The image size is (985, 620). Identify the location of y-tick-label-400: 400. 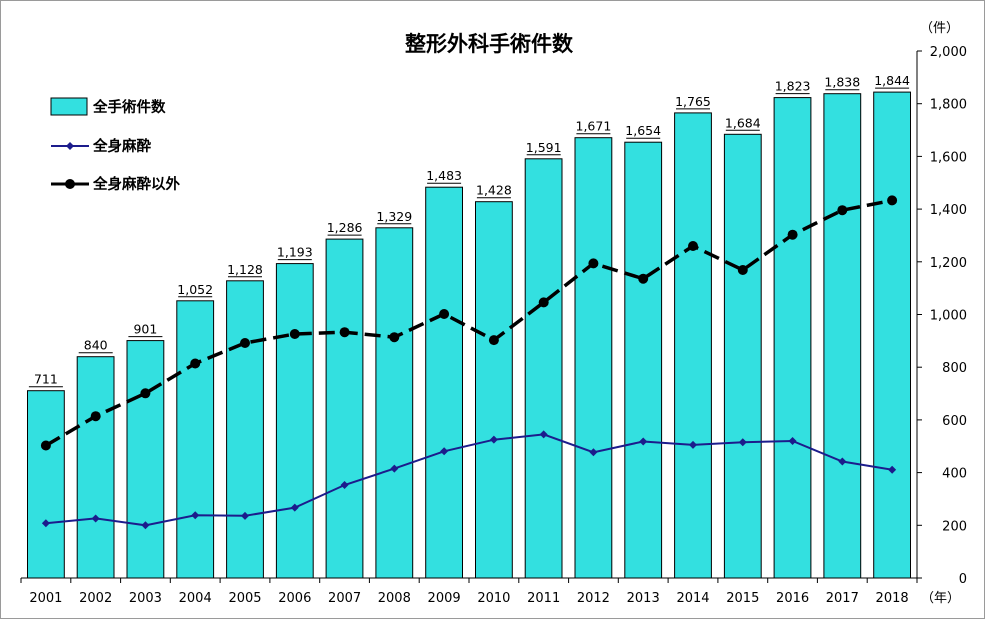
(954, 474).